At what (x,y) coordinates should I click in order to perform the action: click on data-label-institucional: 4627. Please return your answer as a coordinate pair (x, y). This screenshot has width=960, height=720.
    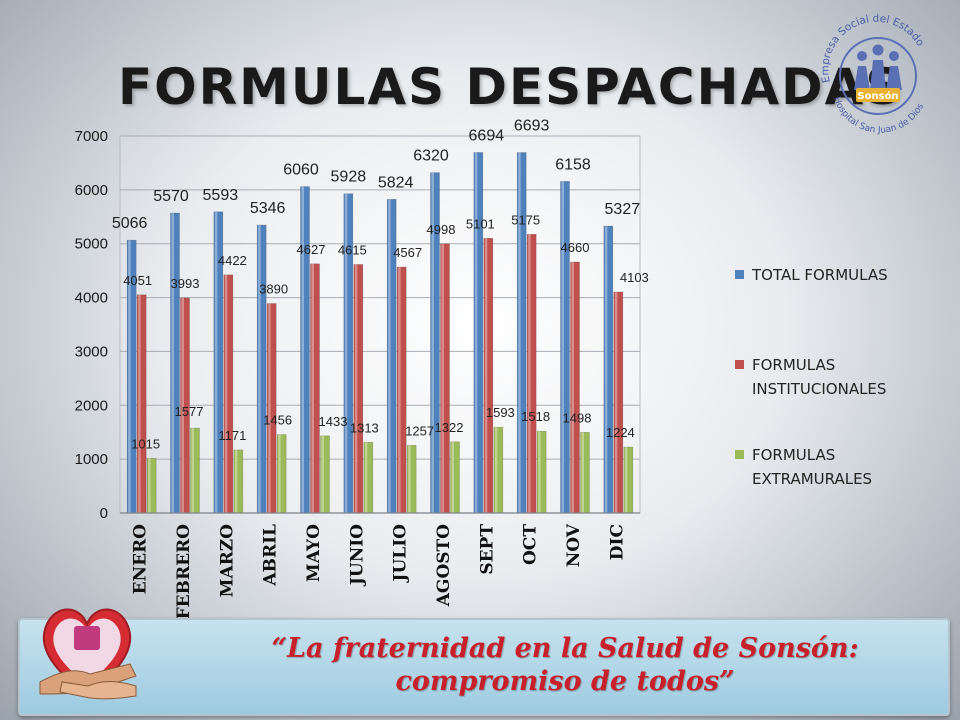
    Looking at the image, I should click on (311, 249).